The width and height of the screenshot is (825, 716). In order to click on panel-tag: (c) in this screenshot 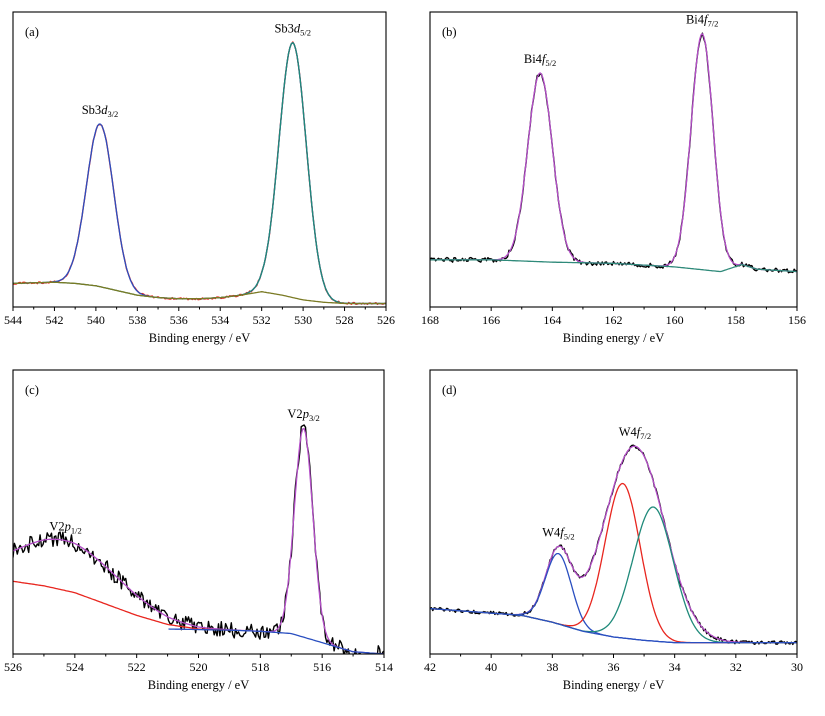, I will do `click(32, 390)`.